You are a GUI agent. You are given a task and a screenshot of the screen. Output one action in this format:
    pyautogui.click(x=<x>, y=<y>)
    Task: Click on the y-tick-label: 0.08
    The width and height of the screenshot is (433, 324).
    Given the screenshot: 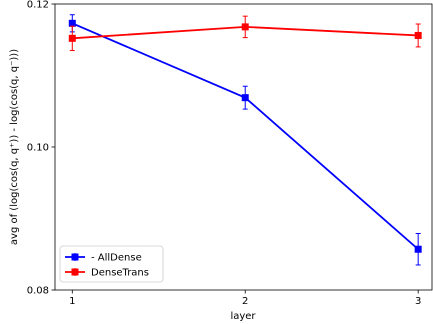 What is the action you would take?
    pyautogui.click(x=38, y=291)
    